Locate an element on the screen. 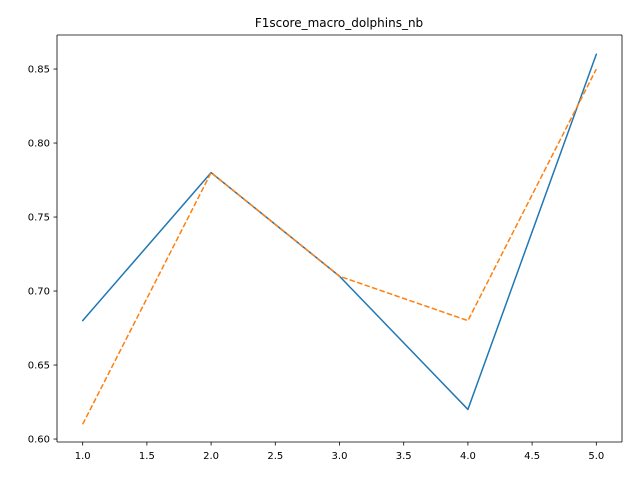 The image size is (640, 480). x-tick-label: 1.0 is located at coordinates (83, 456).